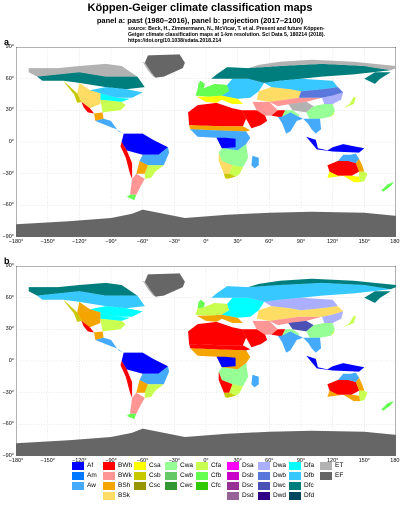  I want to click on legend-label: Aw, so click(91, 485).